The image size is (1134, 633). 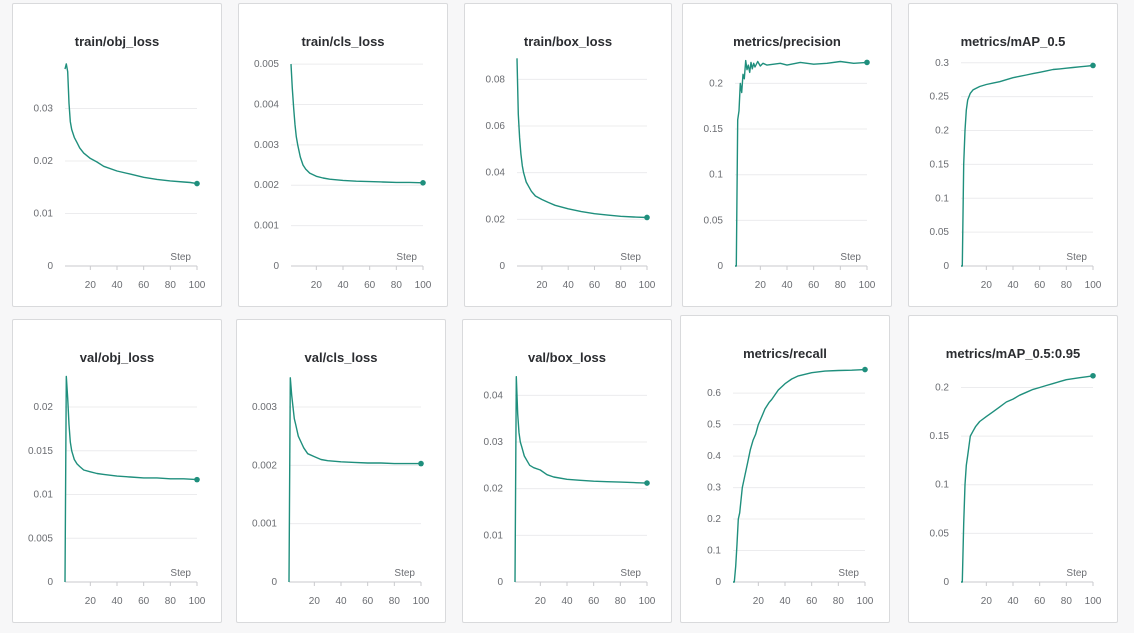 I want to click on chart-title: val/box_loss, so click(x=567, y=357).